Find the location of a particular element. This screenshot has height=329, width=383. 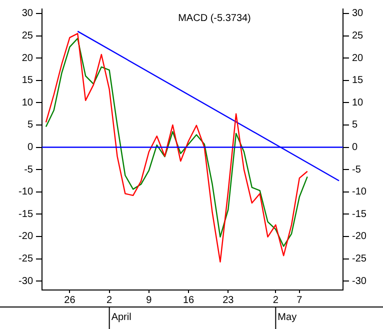

x-tick-label: 9 is located at coordinates (149, 300).